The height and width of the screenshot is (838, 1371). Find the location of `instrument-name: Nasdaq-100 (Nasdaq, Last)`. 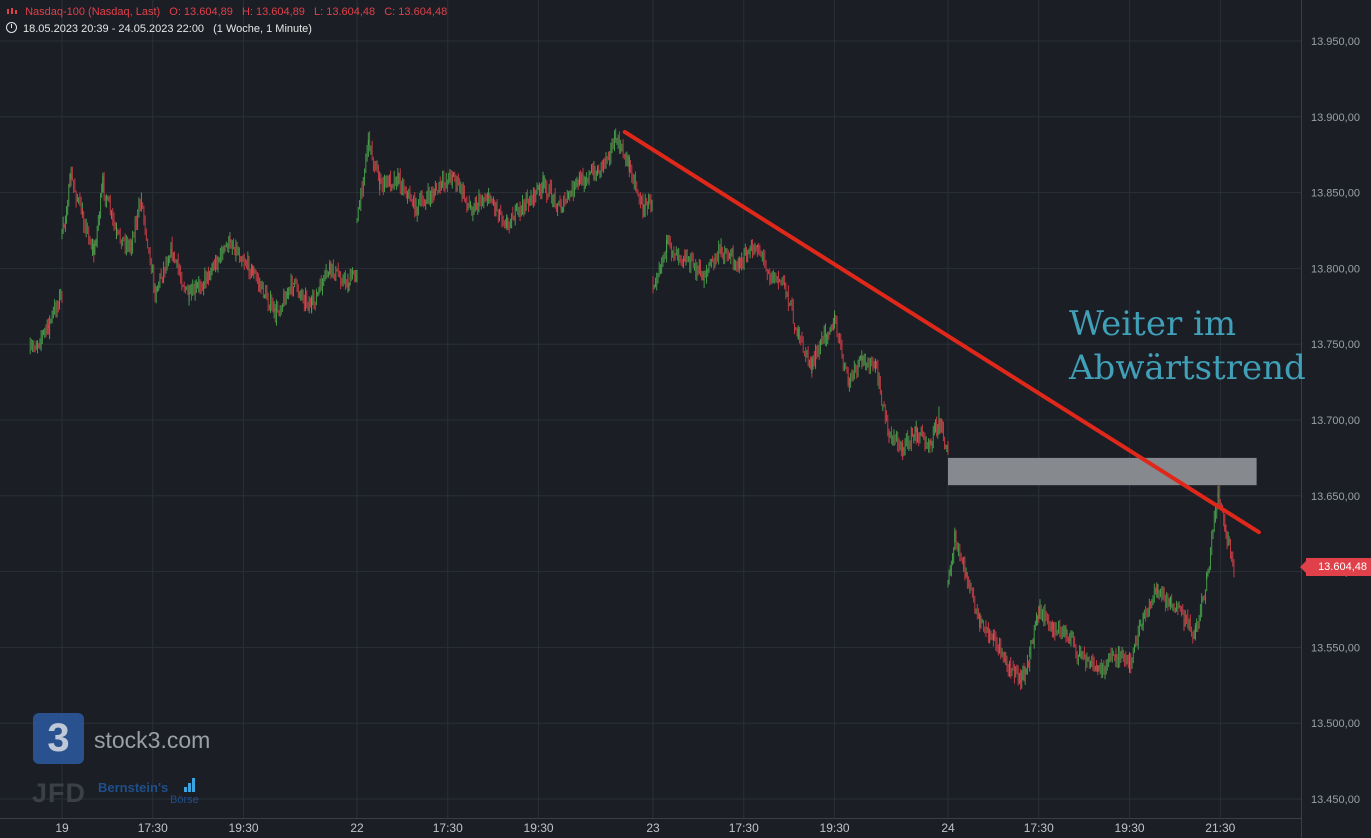

instrument-name: Nasdaq-100 (Nasdaq, Last) is located at coordinates (93, 12).